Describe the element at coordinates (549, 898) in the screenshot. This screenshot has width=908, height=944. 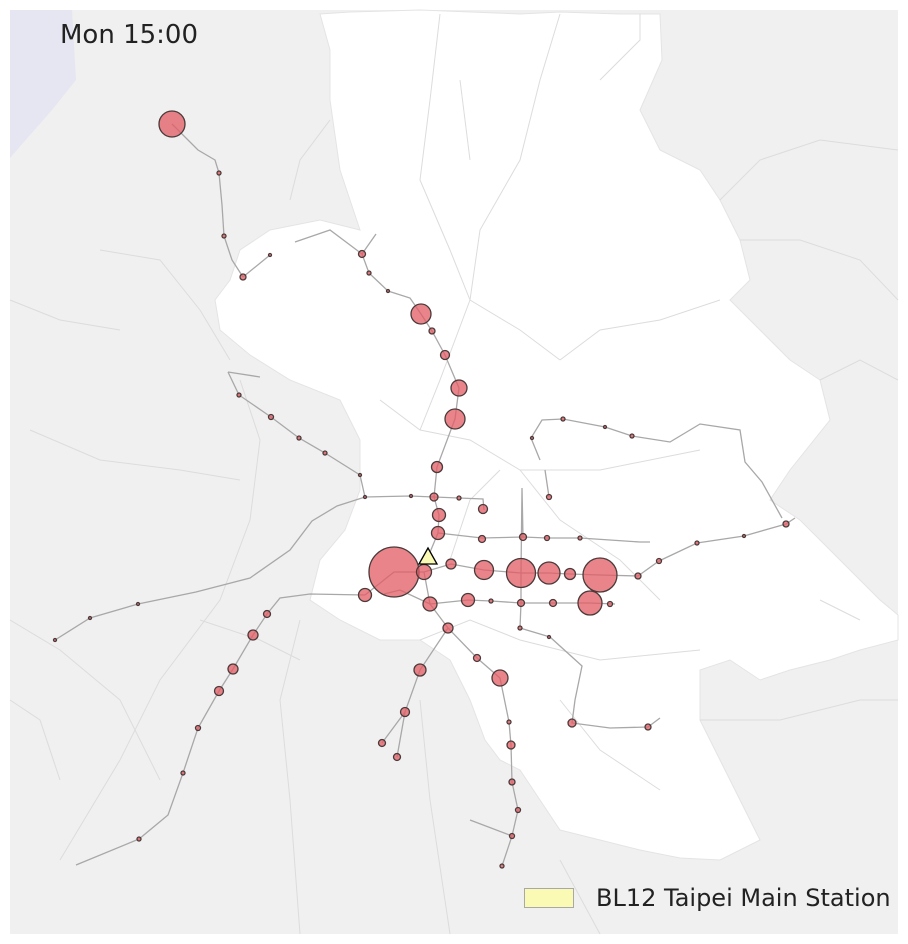
I see `legend-swatch` at that location.